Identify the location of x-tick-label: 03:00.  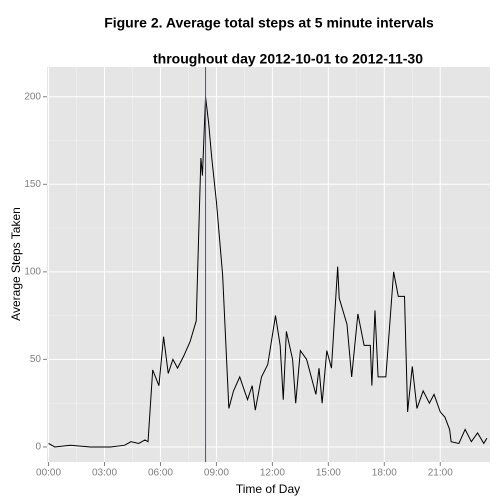
(104, 473).